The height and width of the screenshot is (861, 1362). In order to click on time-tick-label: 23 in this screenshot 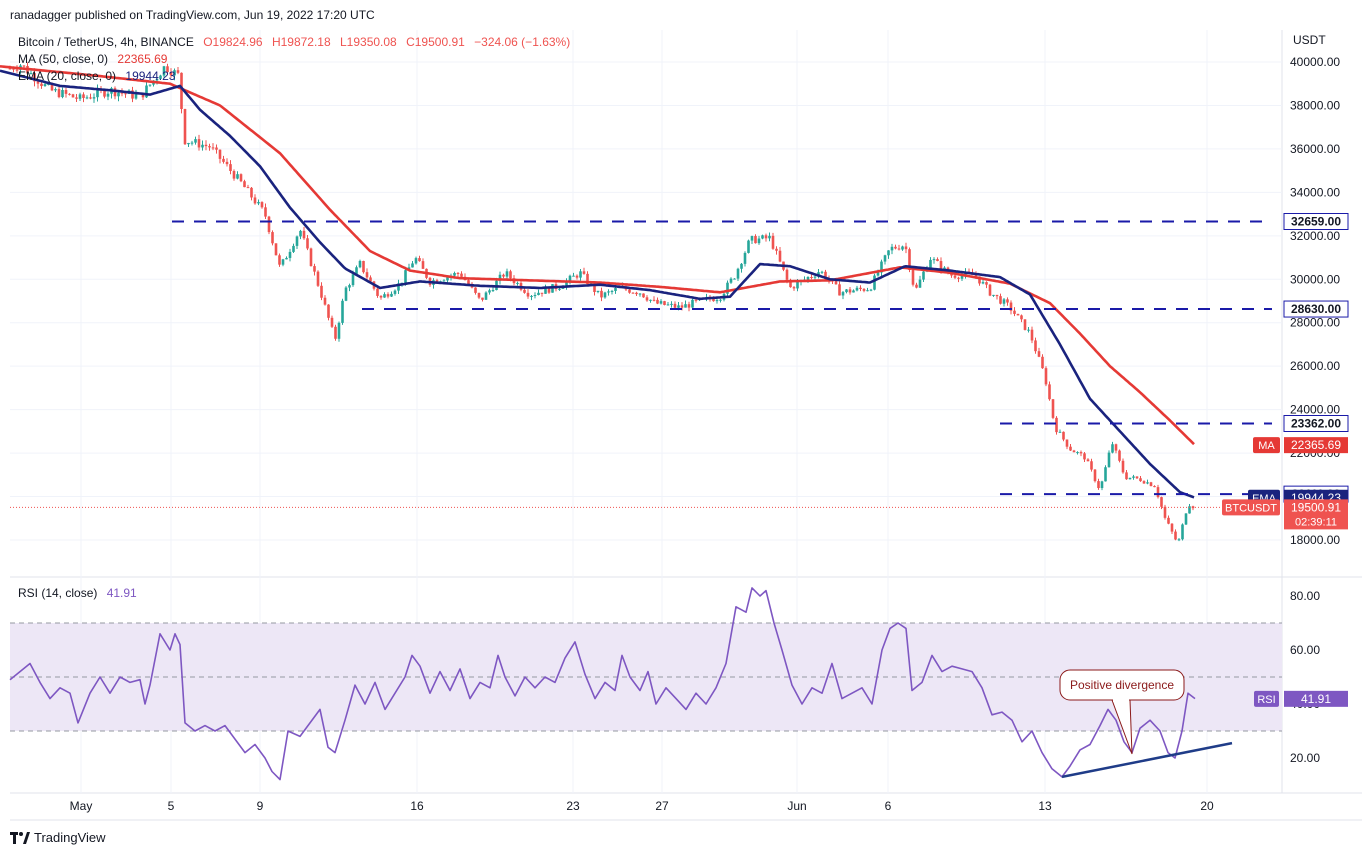, I will do `click(573, 806)`.